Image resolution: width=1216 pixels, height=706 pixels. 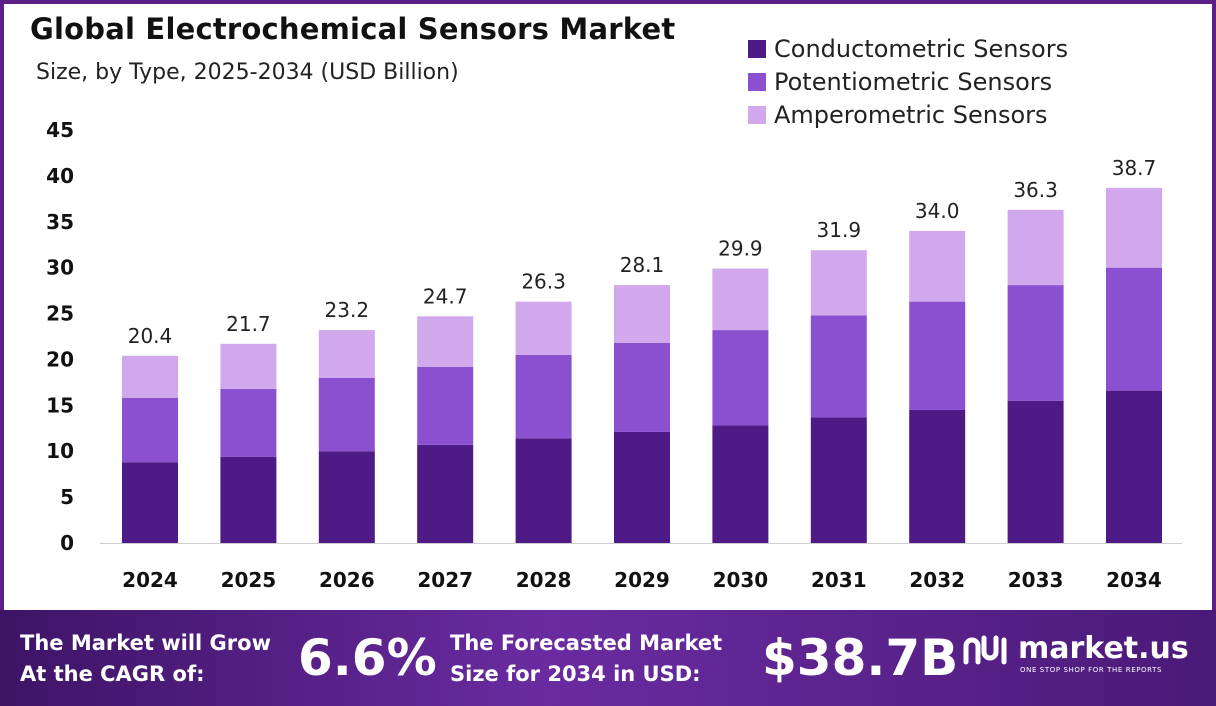 What do you see at coordinates (249, 580) in the screenshot?
I see `x-tick-label: 2025` at bounding box center [249, 580].